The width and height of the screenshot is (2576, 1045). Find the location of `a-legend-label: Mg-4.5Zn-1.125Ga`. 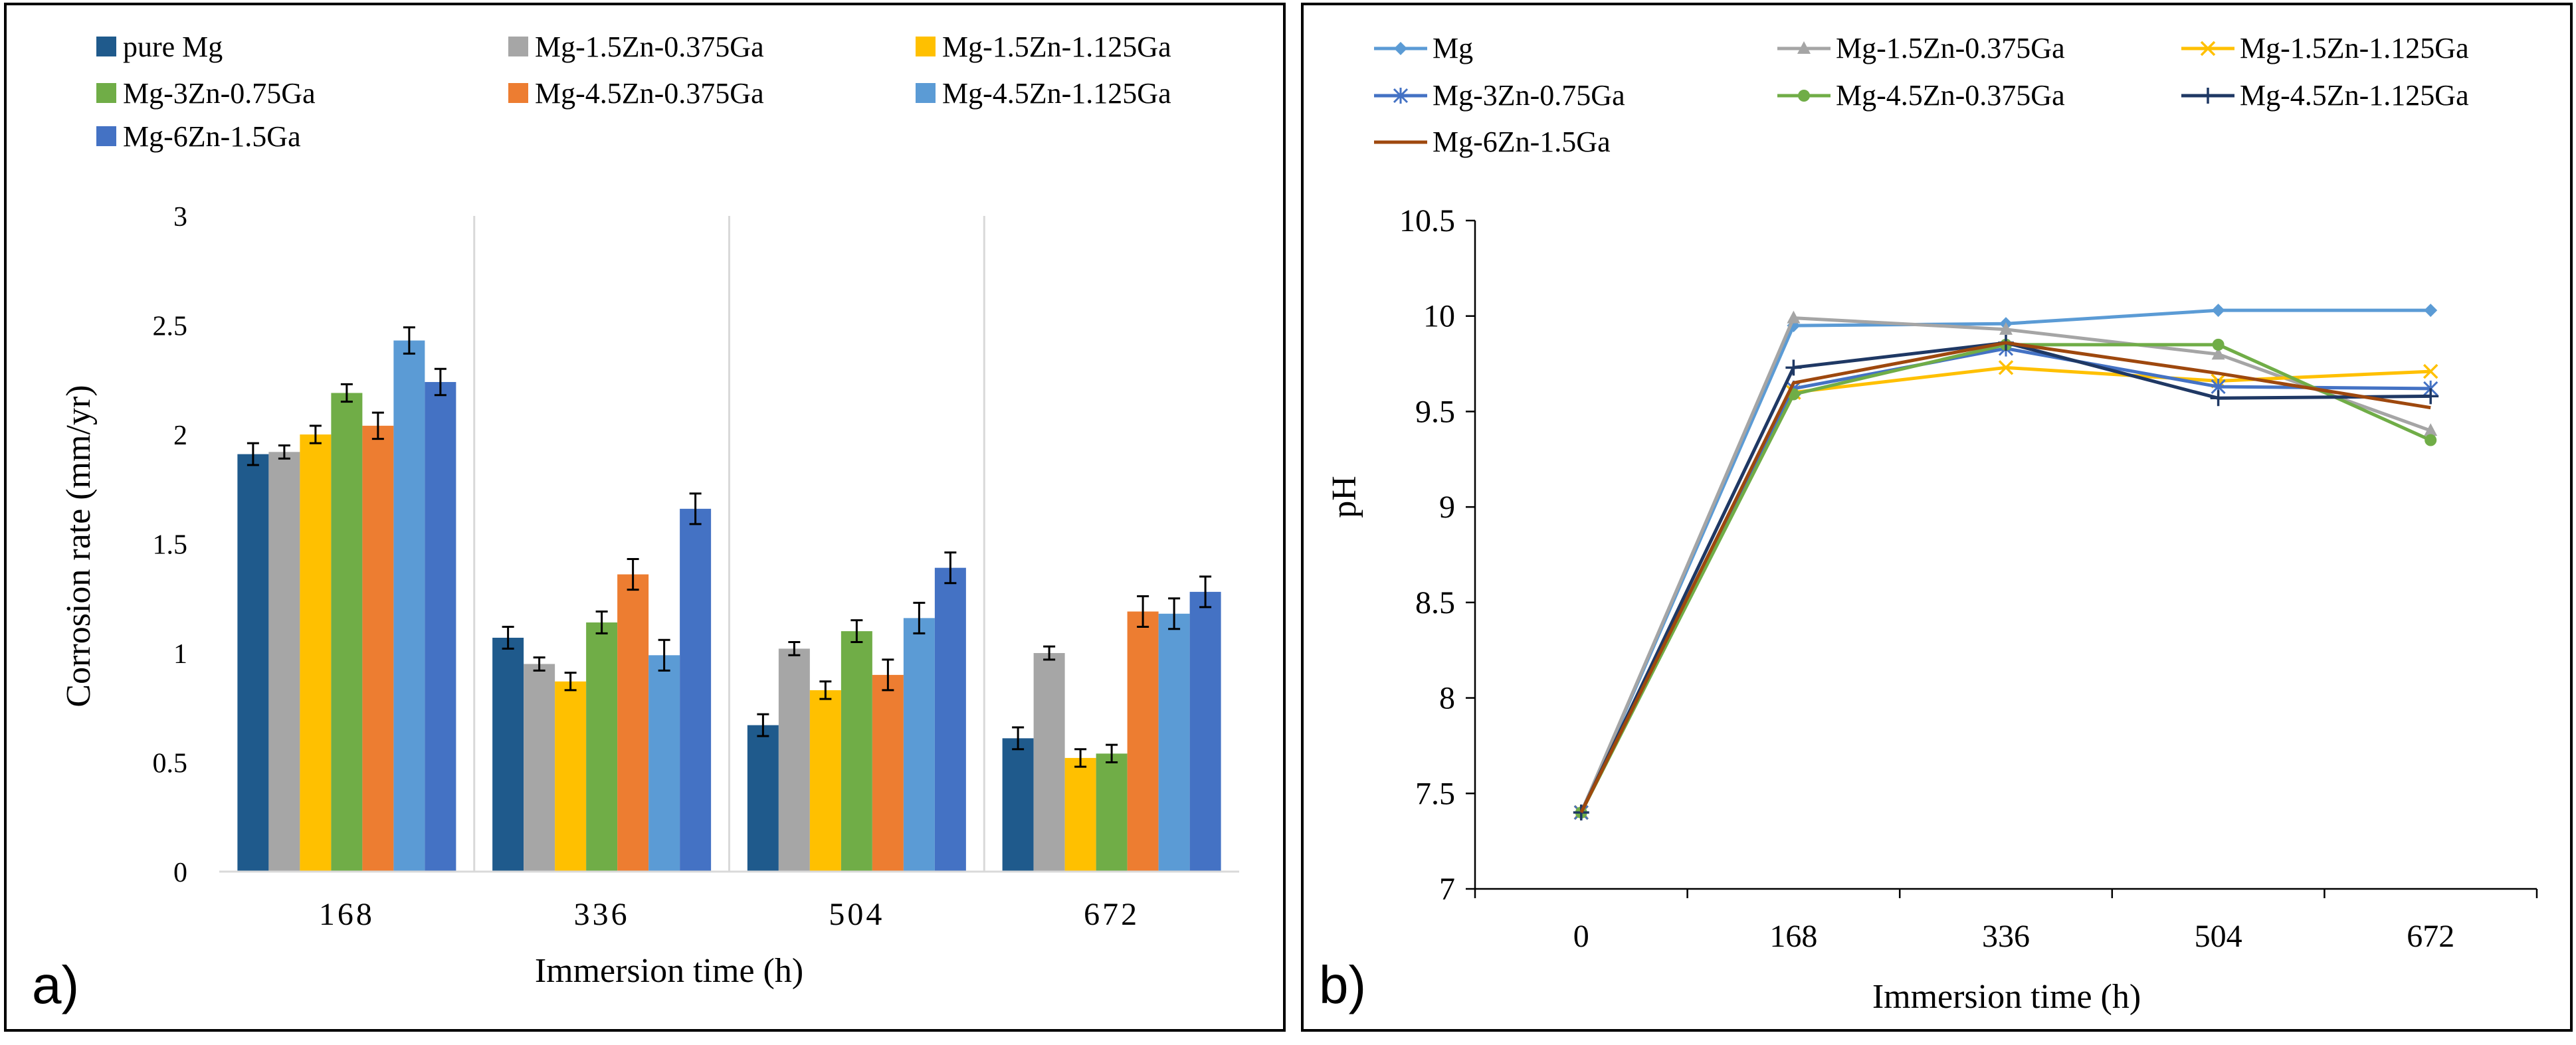

a-legend-label: Mg-4.5Zn-1.125Ga is located at coordinates (1056, 93).